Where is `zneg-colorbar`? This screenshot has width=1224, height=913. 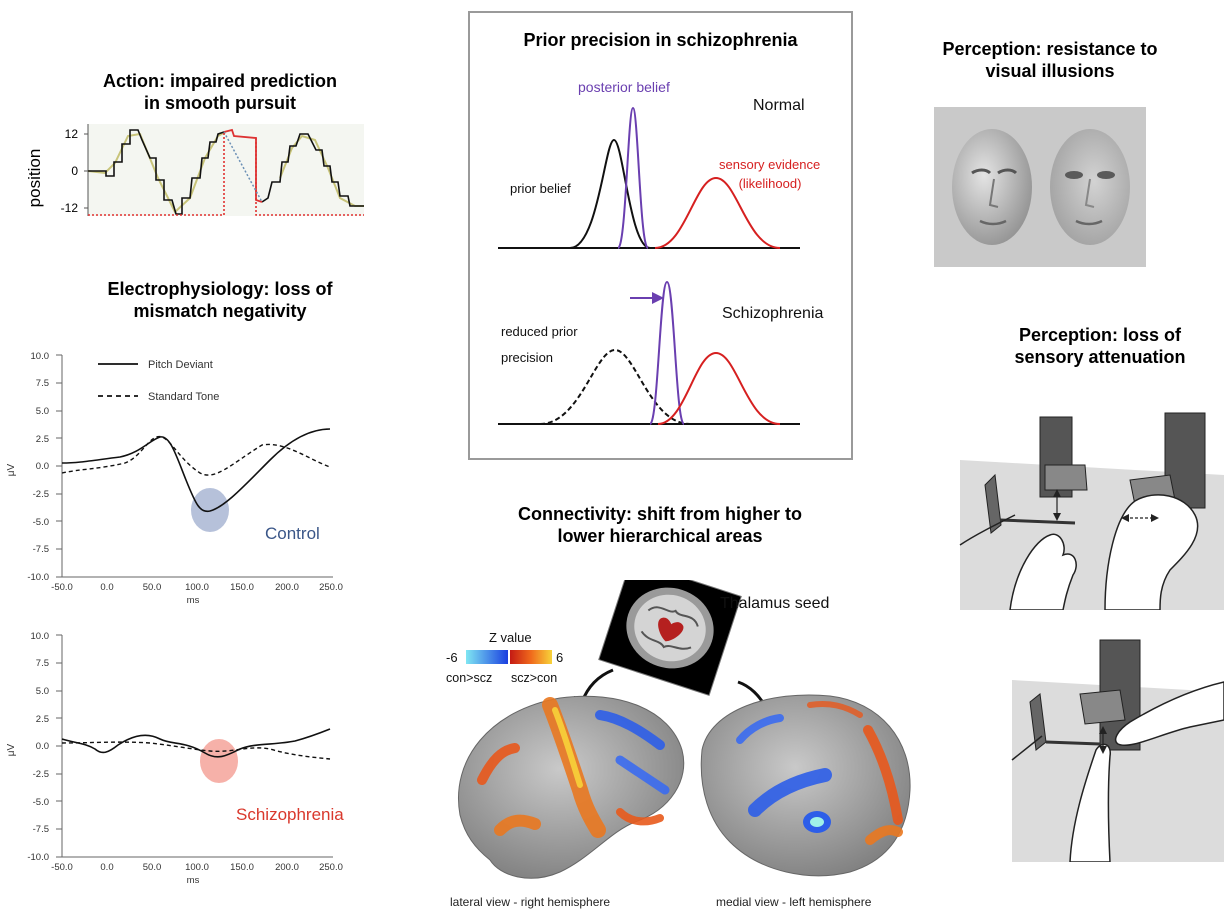 zneg-colorbar is located at coordinates (487, 657).